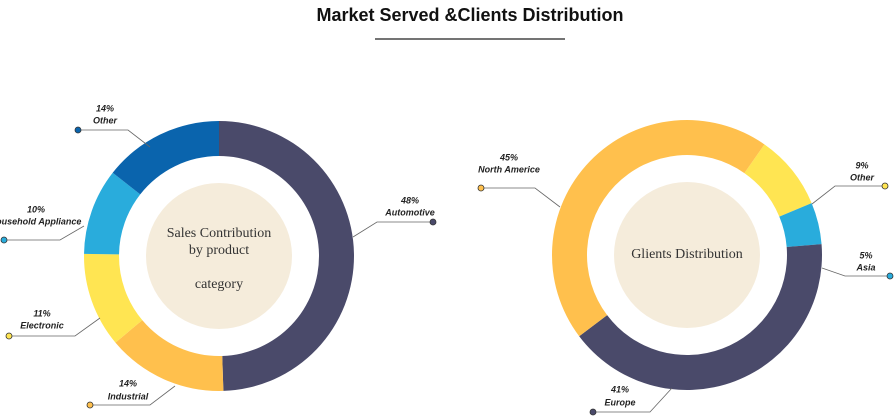  Describe the element at coordinates (619, 389) in the screenshot. I see `value-label: 41%` at that location.